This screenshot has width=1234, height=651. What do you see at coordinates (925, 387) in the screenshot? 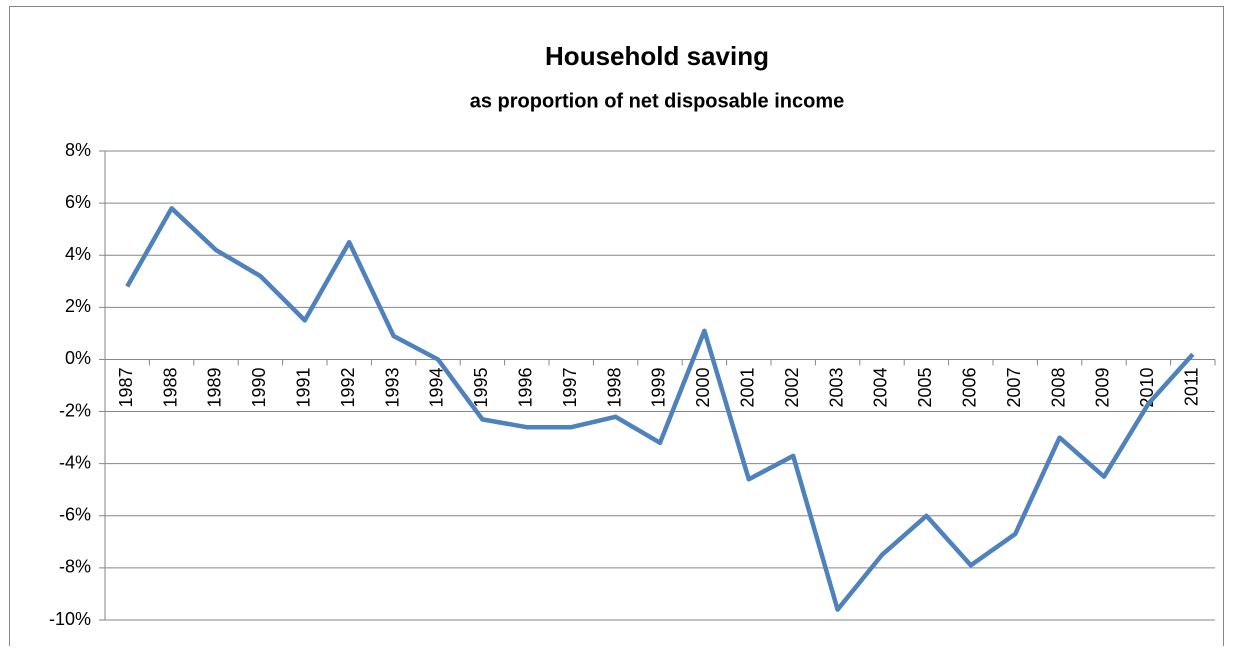
I see `x-tick-label: 2005` at bounding box center [925, 387].